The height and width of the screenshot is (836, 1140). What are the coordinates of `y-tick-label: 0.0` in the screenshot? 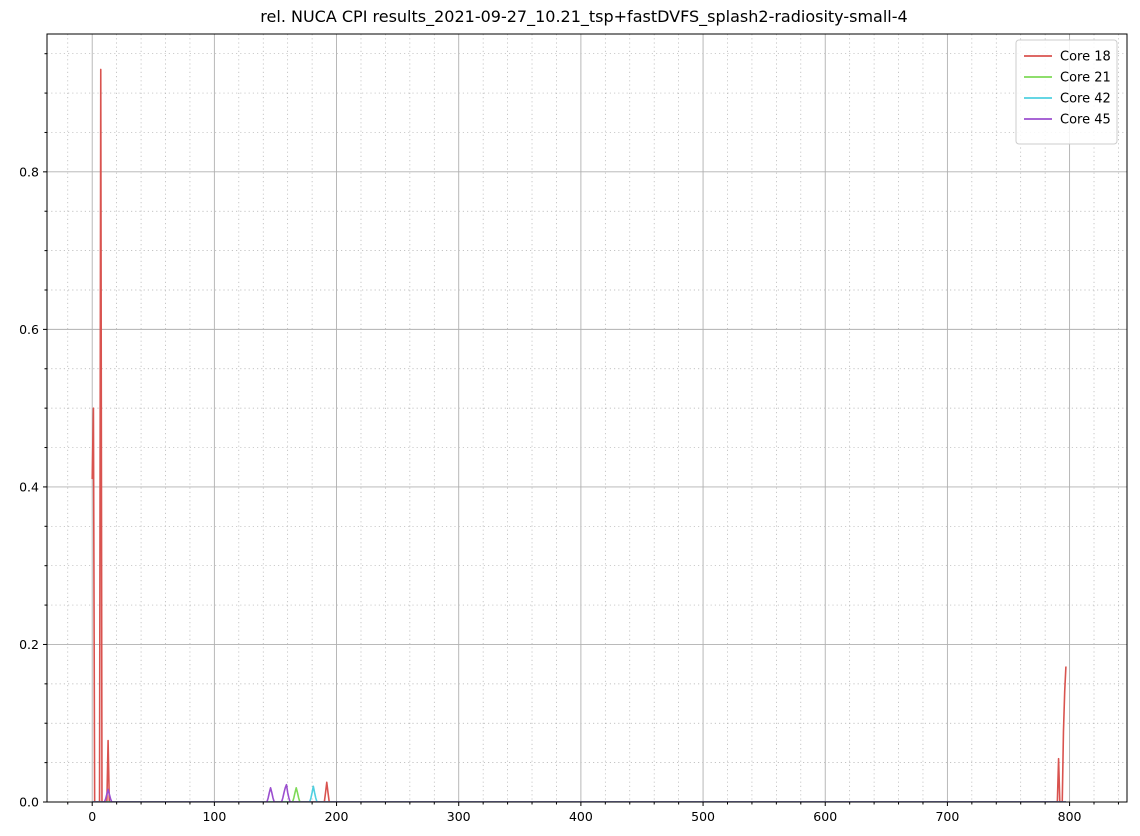 It's located at (29, 802).